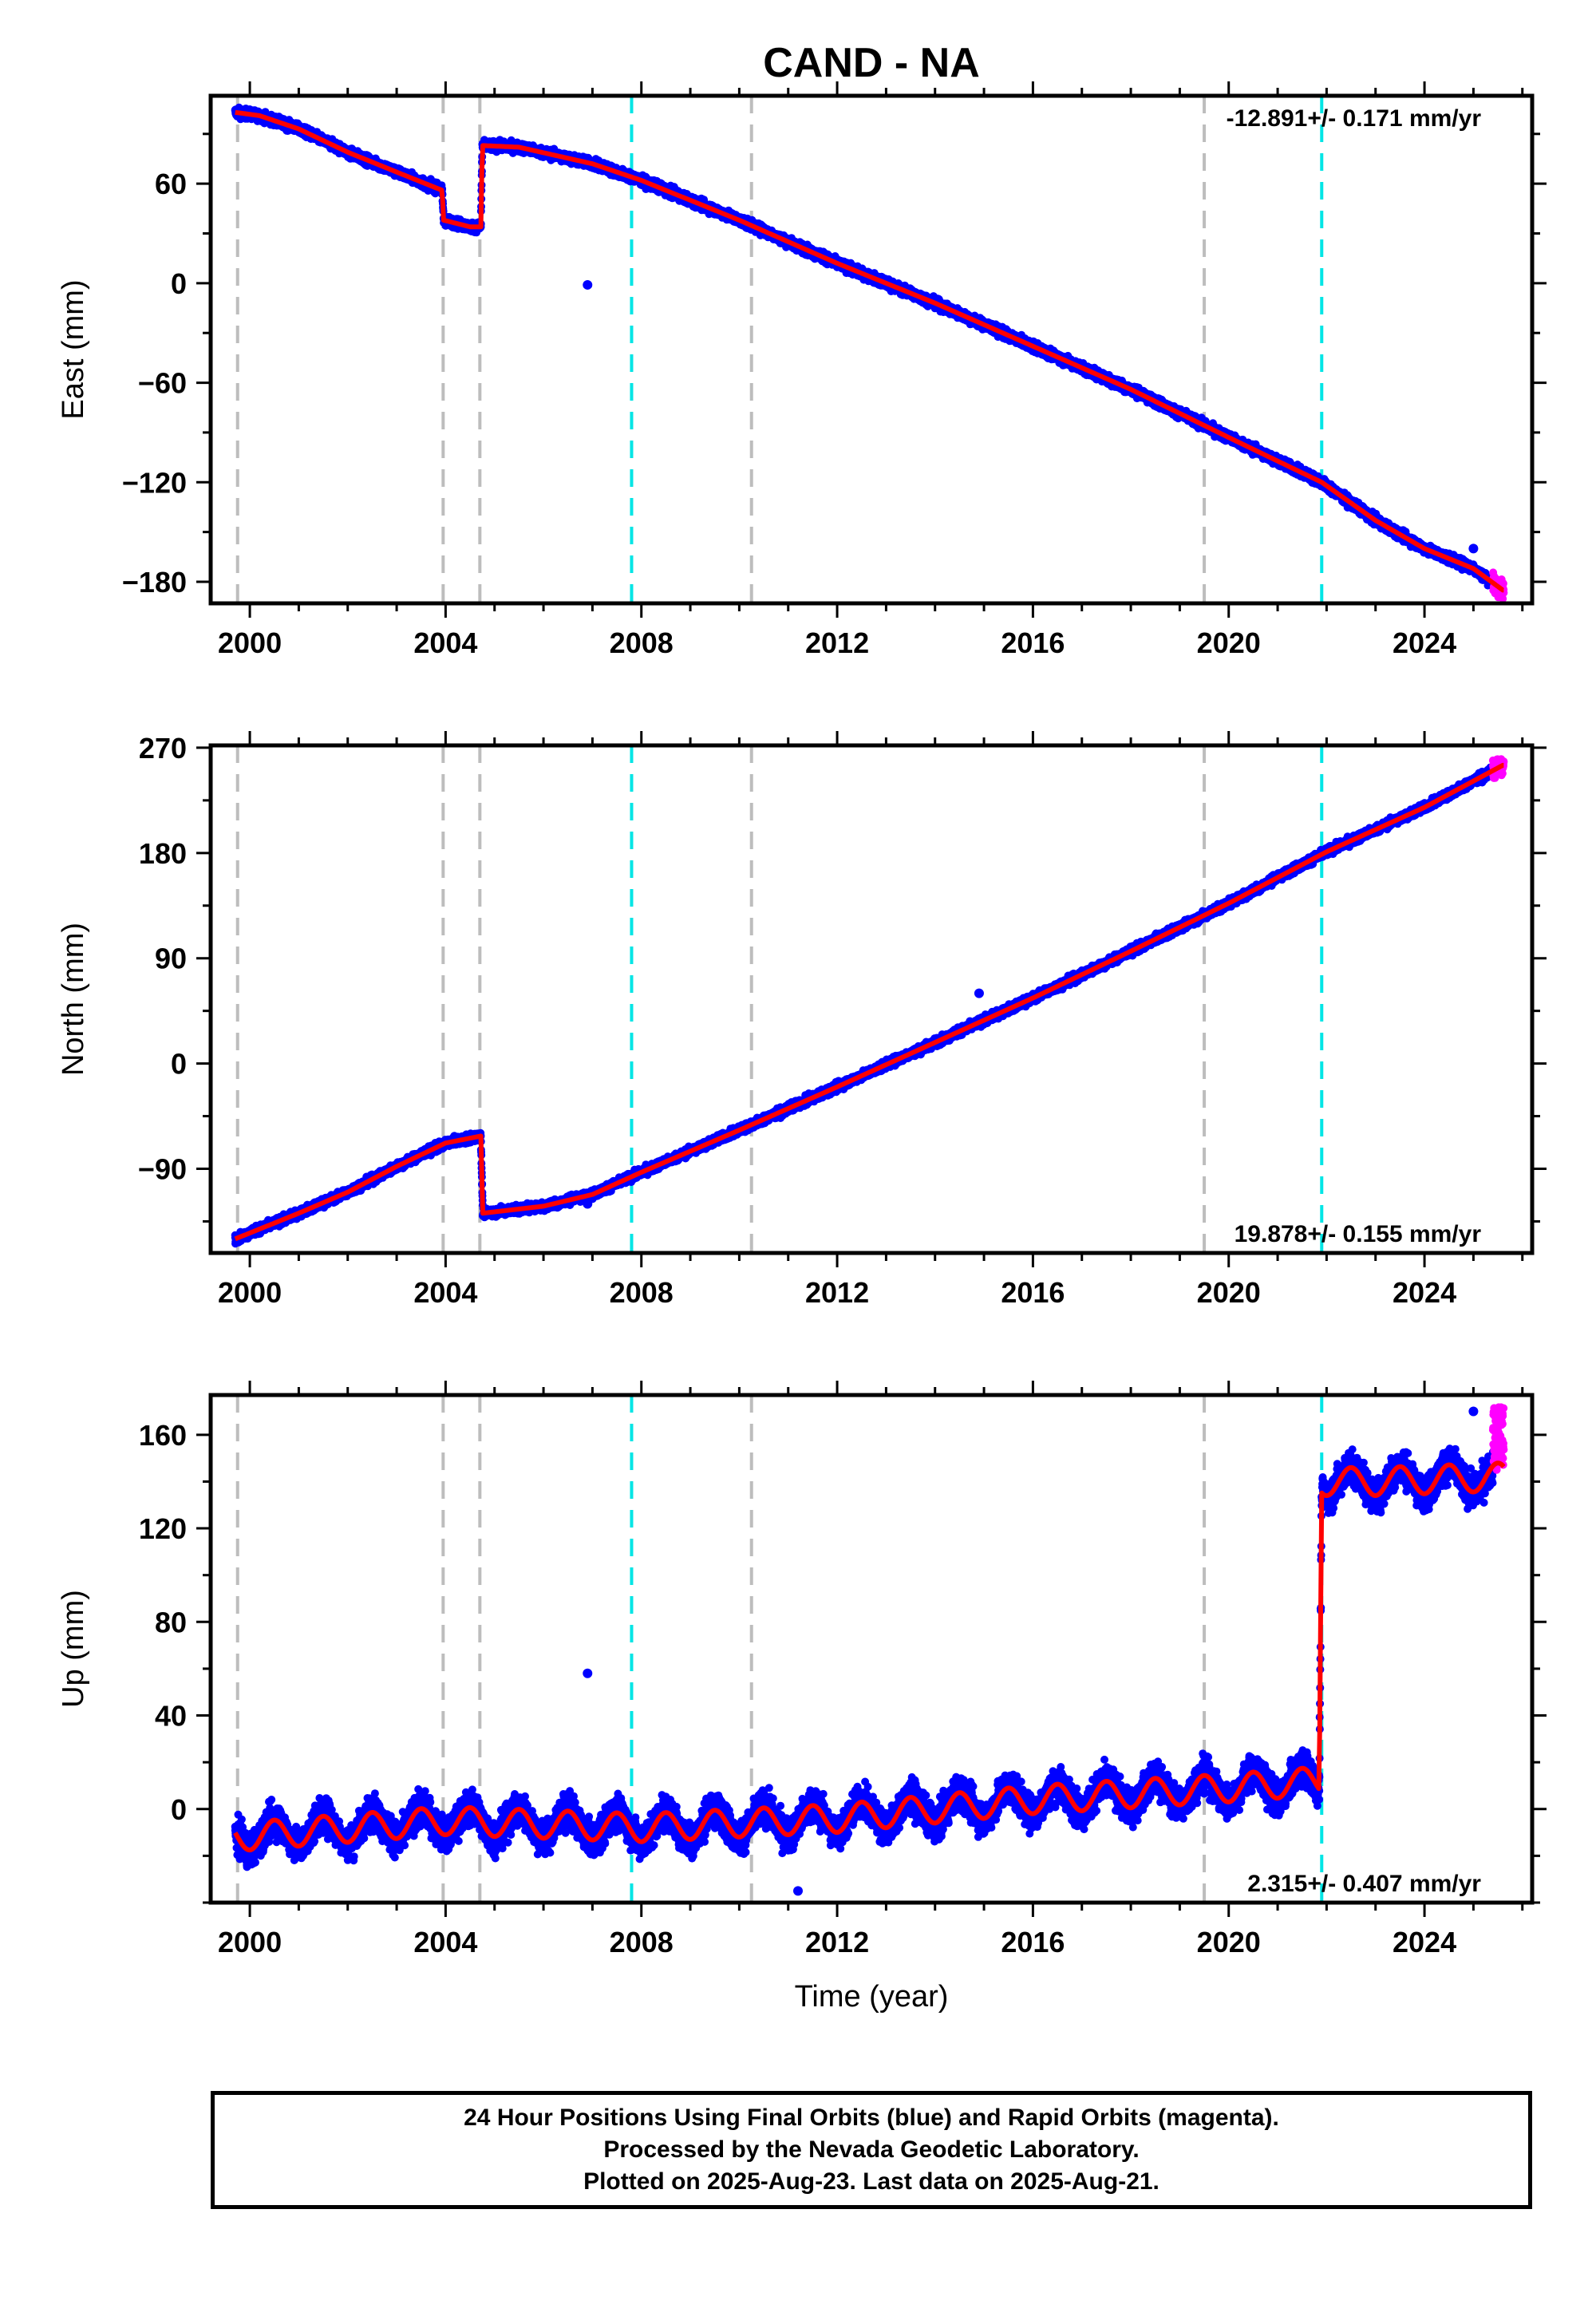  I want to click on chart-title: CAND - NA, so click(871, 63).